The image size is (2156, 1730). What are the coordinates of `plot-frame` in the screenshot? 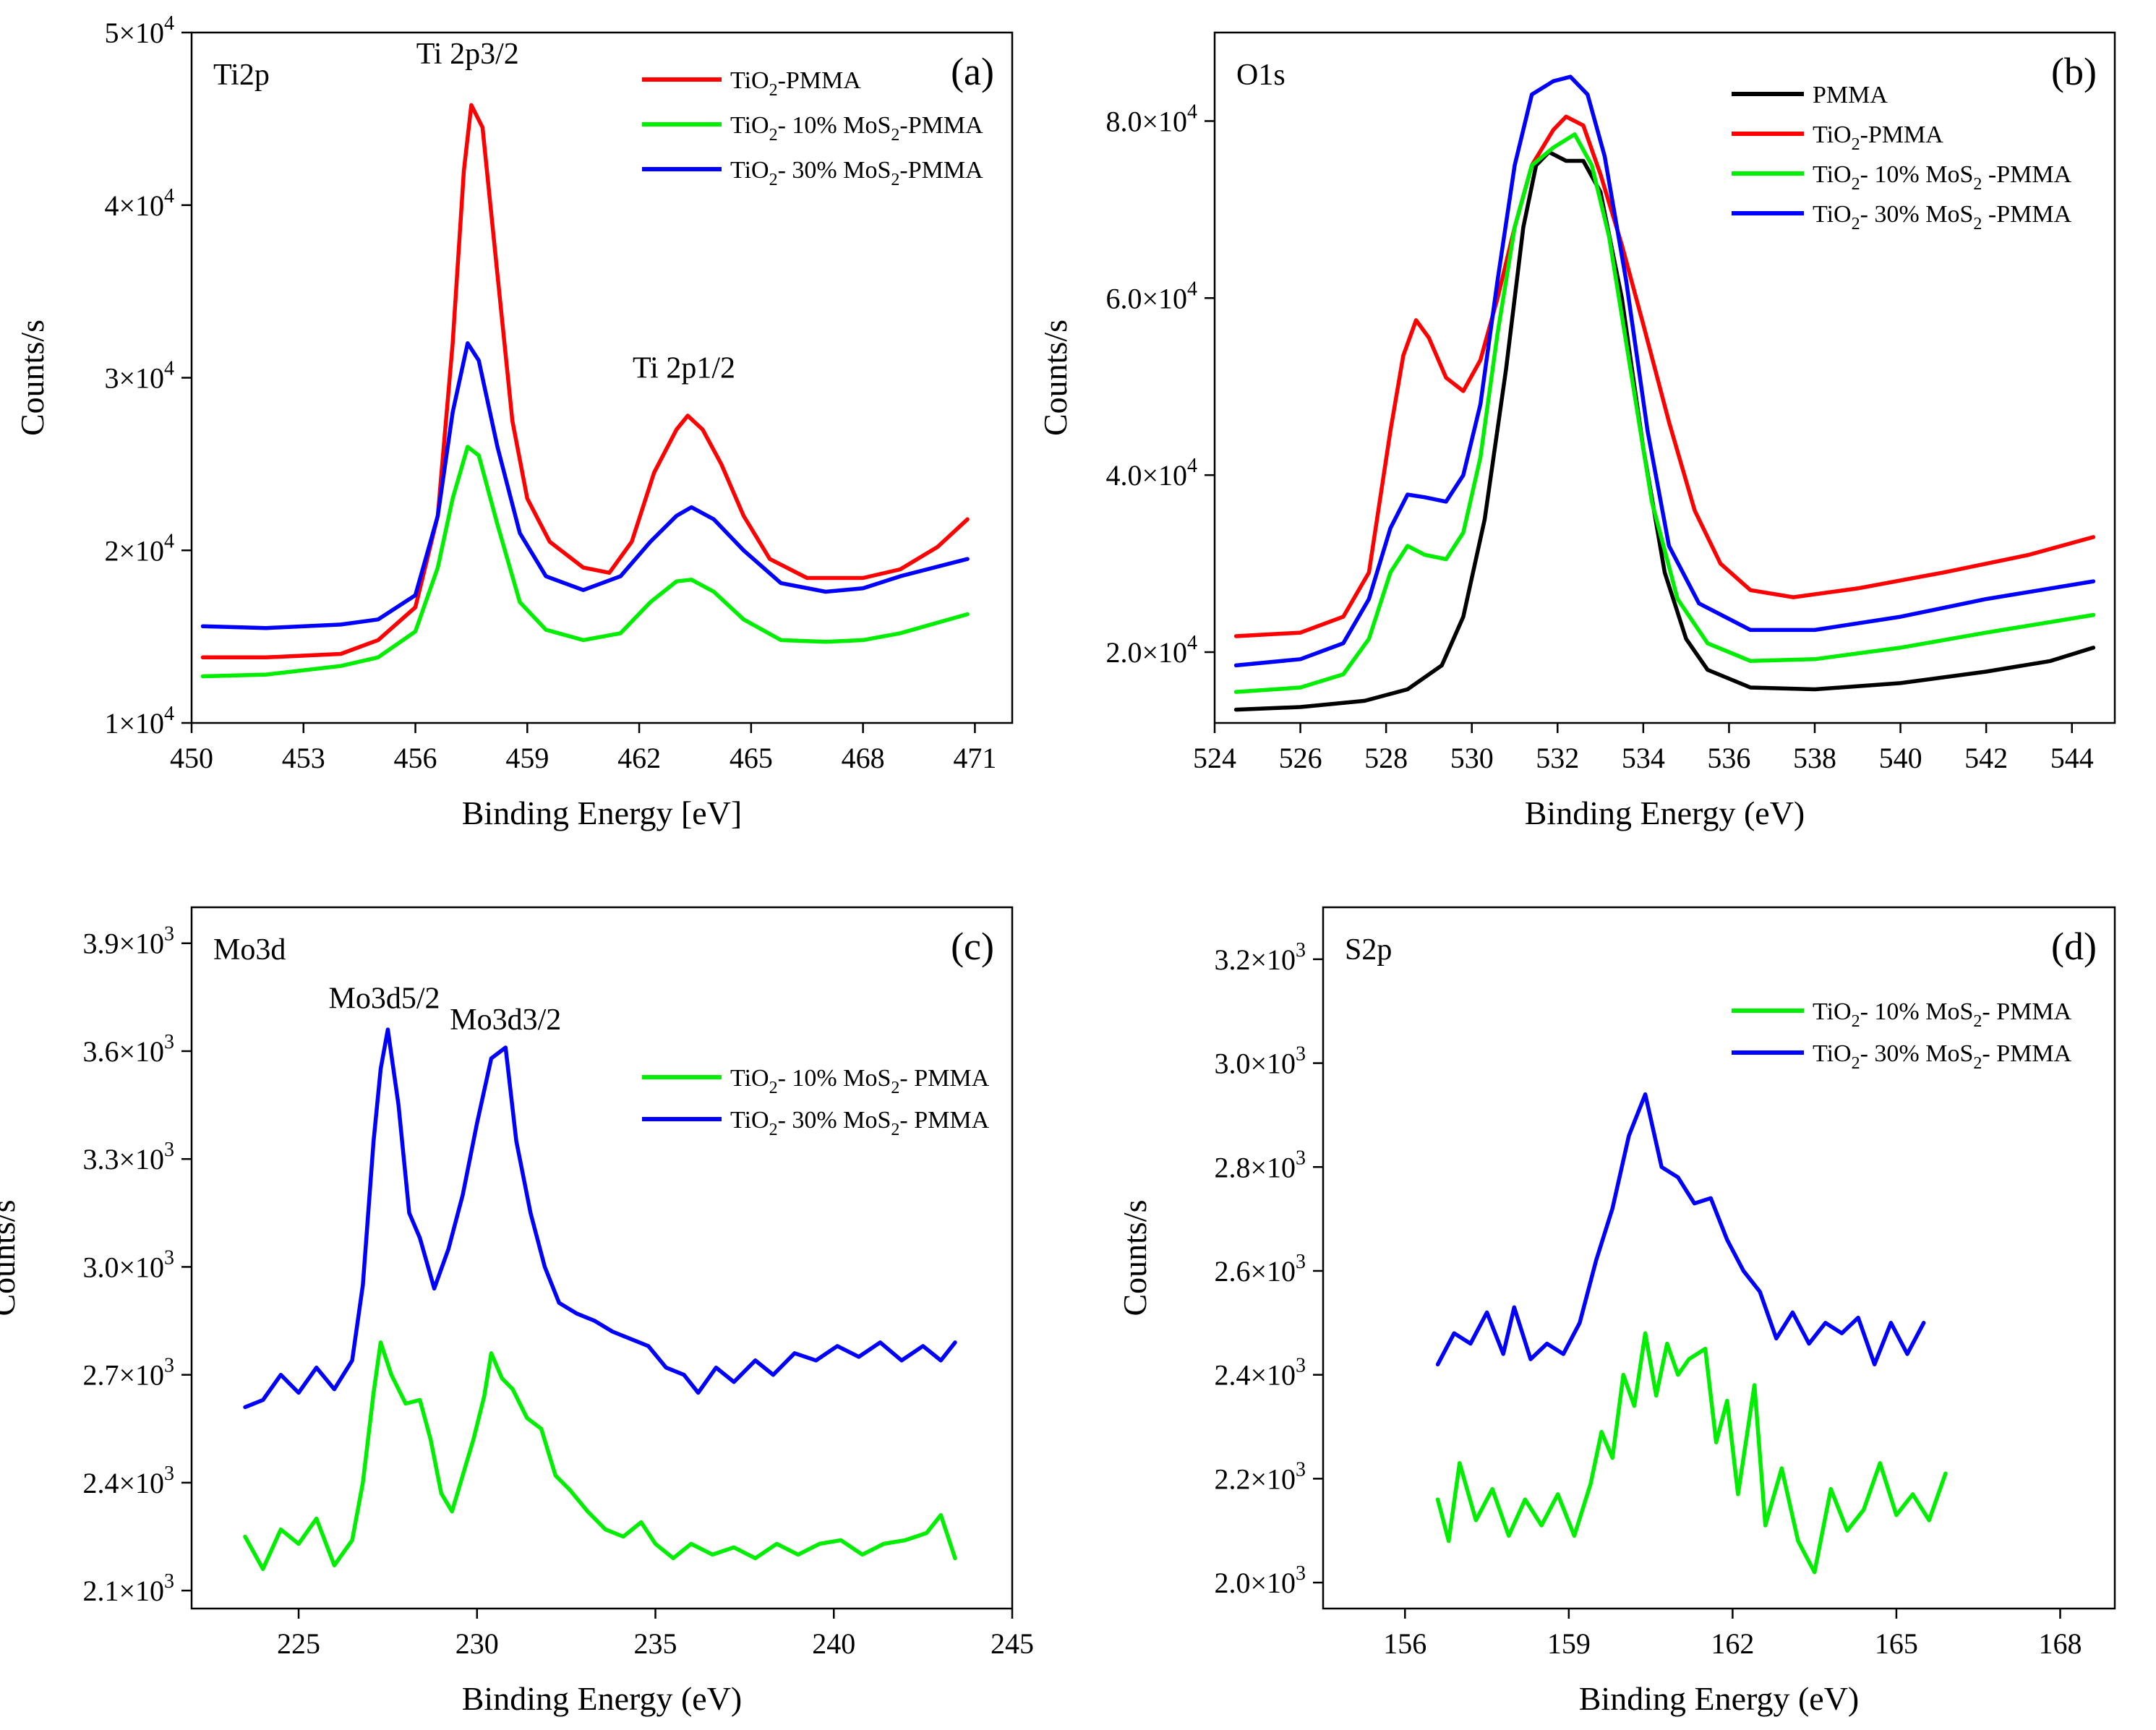 It's located at (1719, 1258).